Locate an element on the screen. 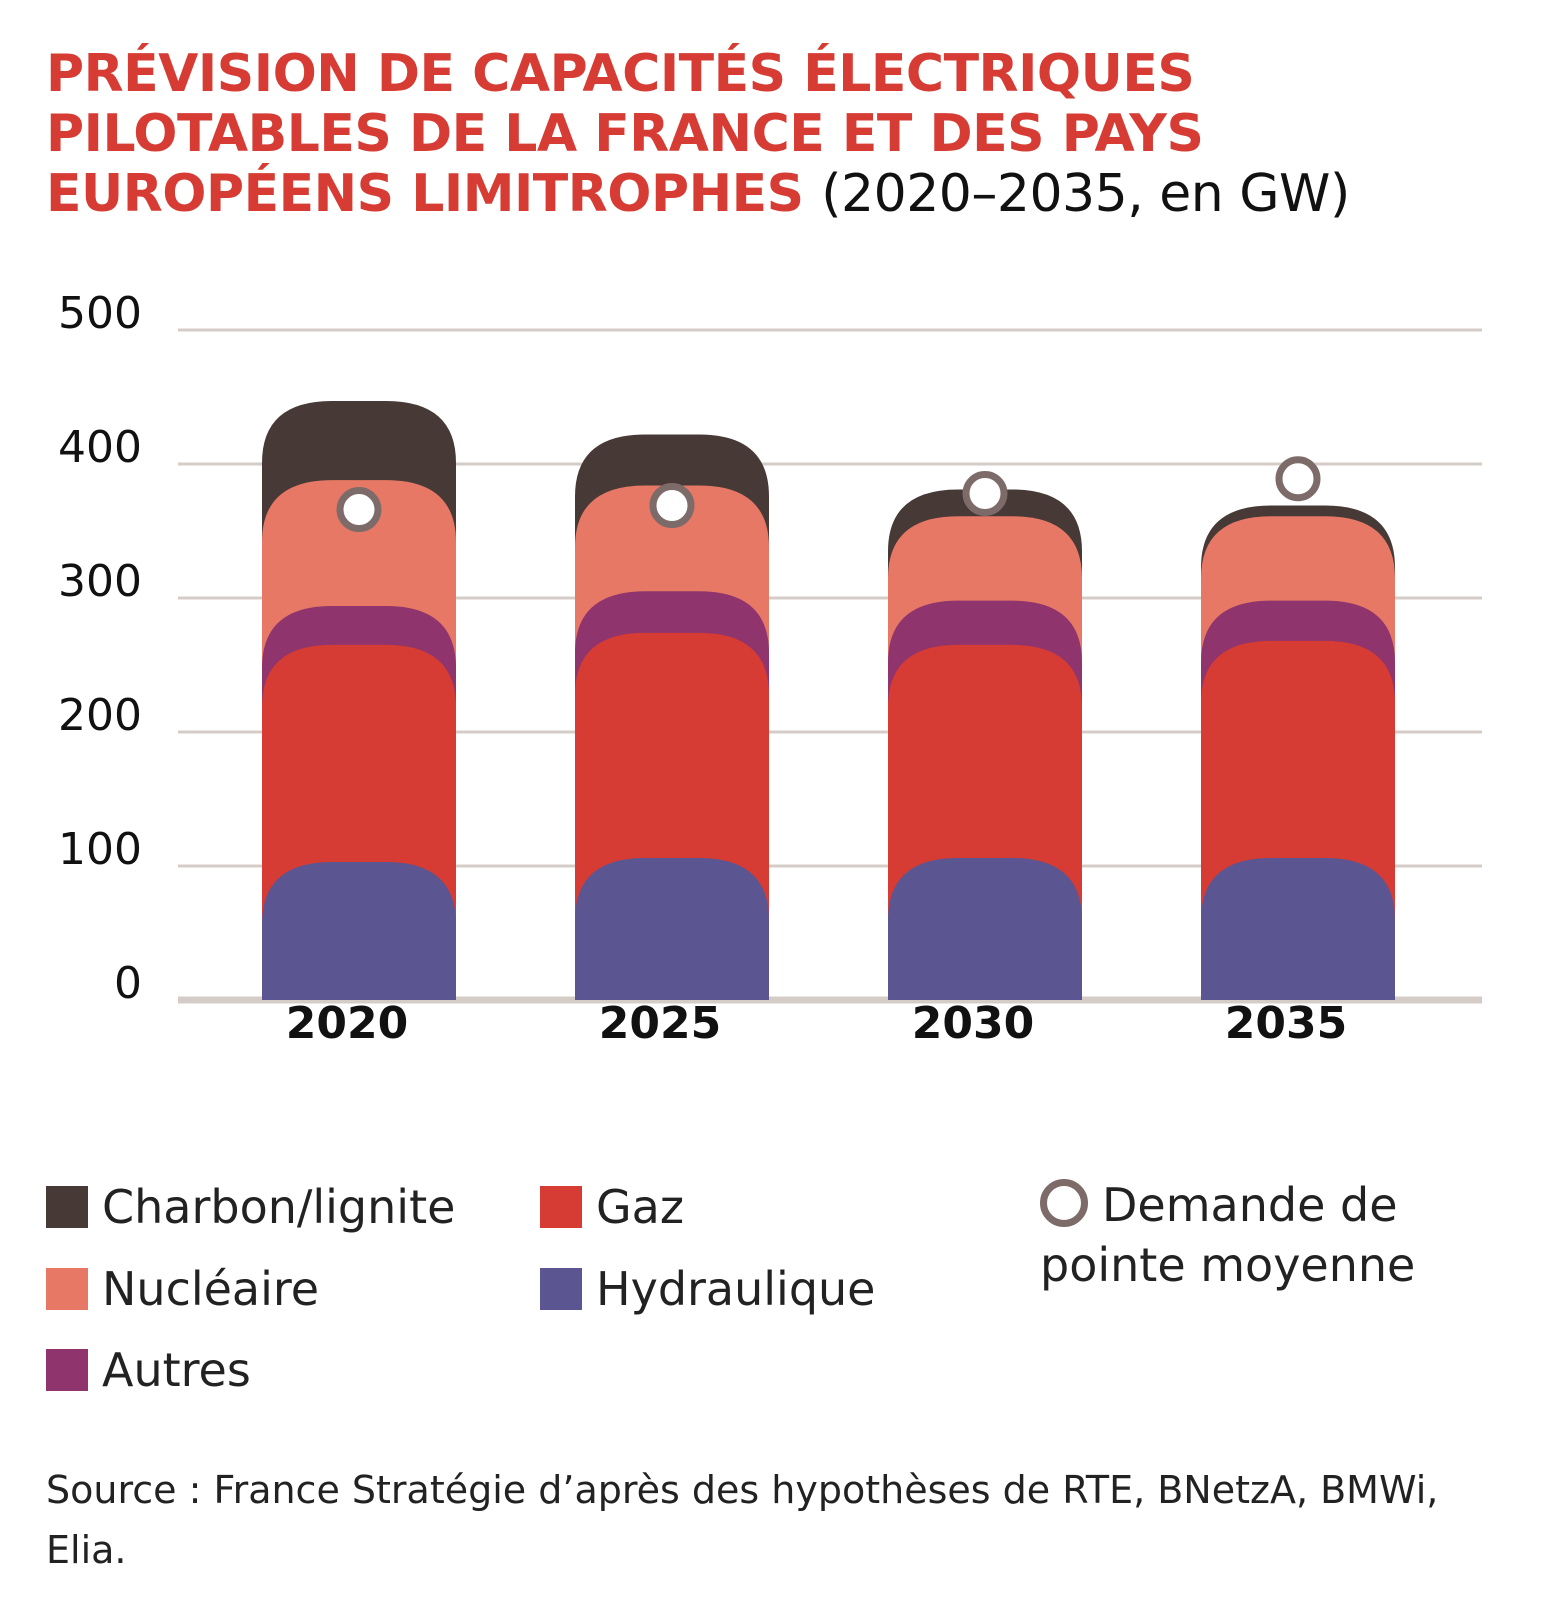 The height and width of the screenshot is (1620, 1562). legend-swatch-autres is located at coordinates (67, 1370).